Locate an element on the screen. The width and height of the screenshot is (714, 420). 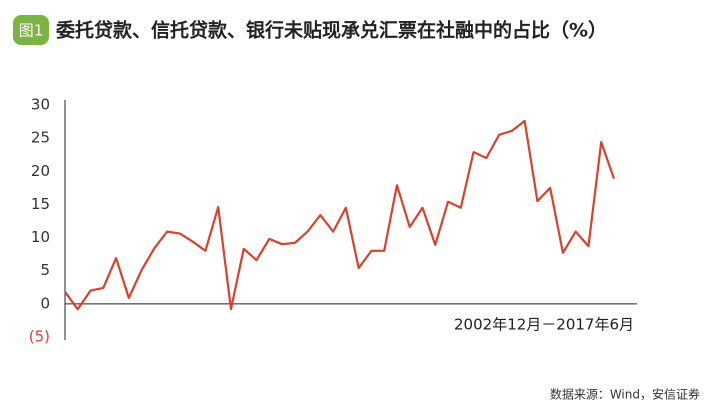
y-tick-label: 5 is located at coordinates (45, 270).